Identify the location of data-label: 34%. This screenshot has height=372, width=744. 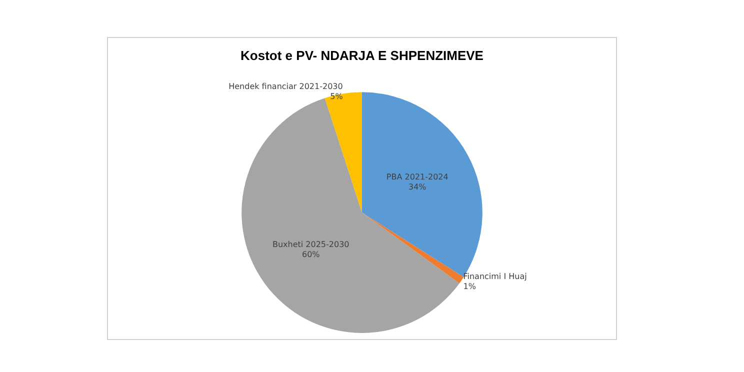
(417, 187).